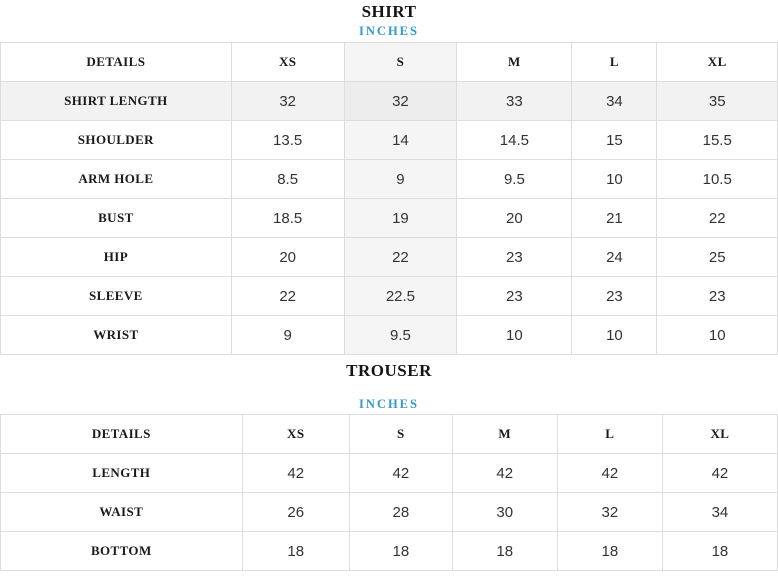  What do you see at coordinates (287, 140) in the screenshot?
I see `measurement-value: 13.5` at bounding box center [287, 140].